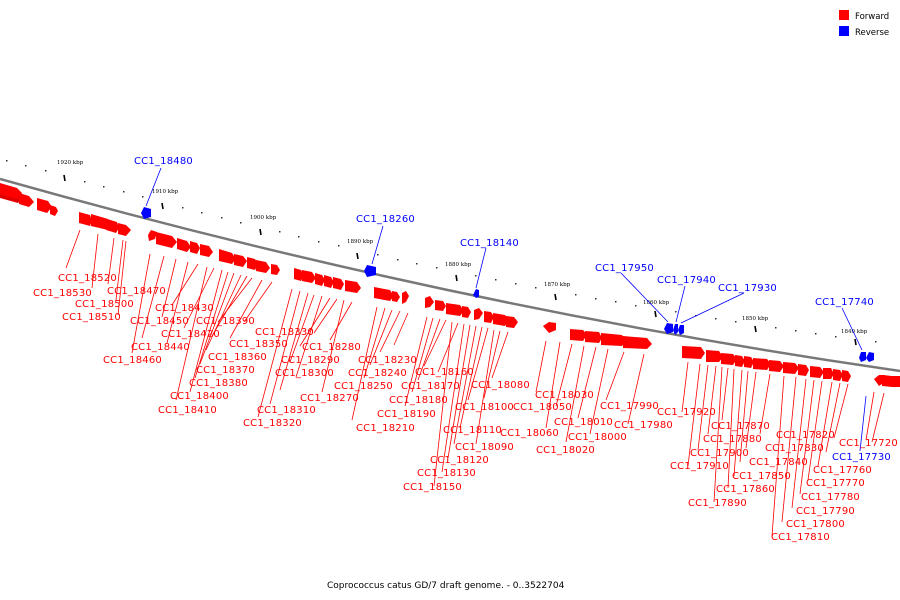 The width and height of the screenshot is (900, 600). I want to click on gene-label: CC1_18350, so click(258, 344).